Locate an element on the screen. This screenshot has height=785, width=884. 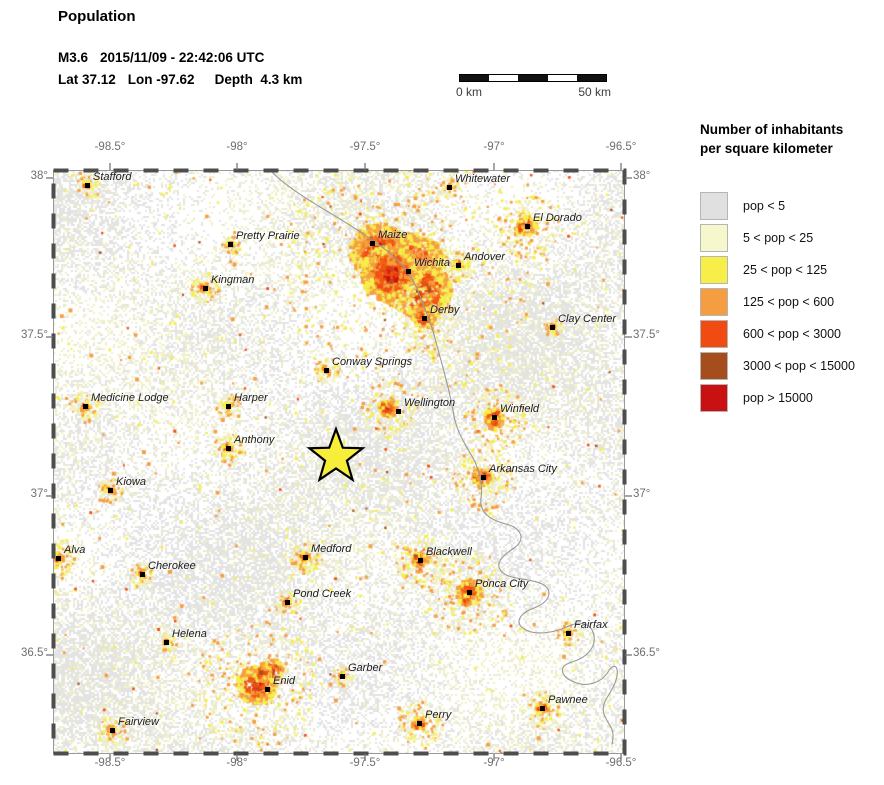
legend-title-line1: Number of inhabitants is located at coordinates (772, 129).